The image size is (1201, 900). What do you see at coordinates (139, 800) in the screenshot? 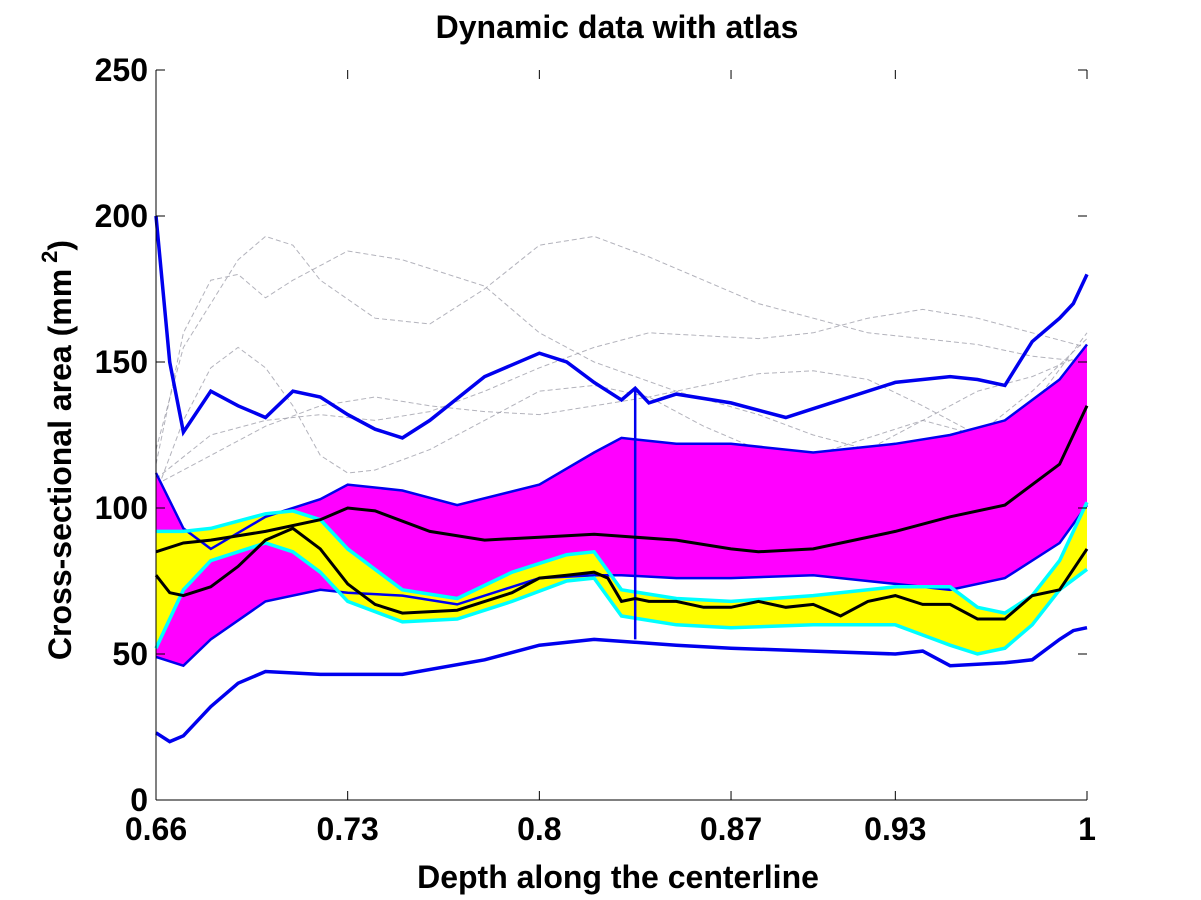
I see `y-tick-label: 0` at bounding box center [139, 800].